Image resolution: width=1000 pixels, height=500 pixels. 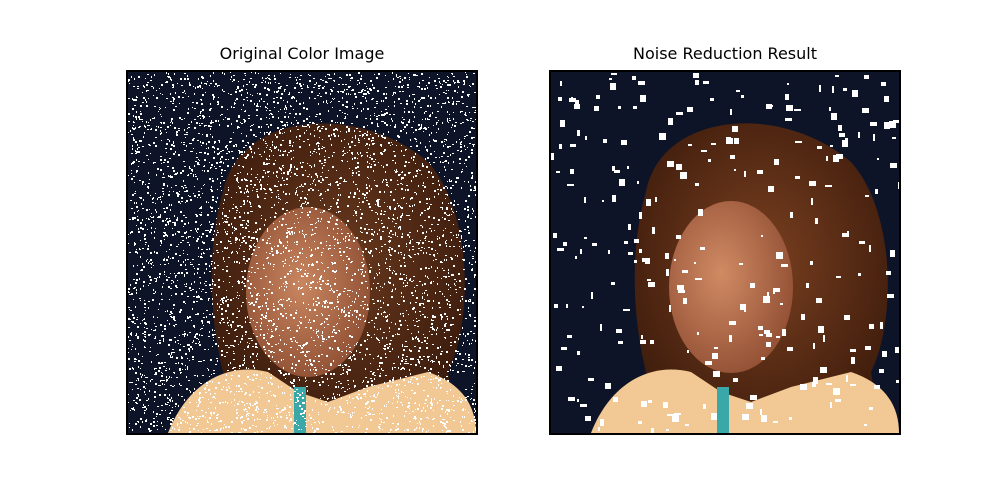 I want to click on panel-title-original: Original Color Image, so click(x=302, y=53).